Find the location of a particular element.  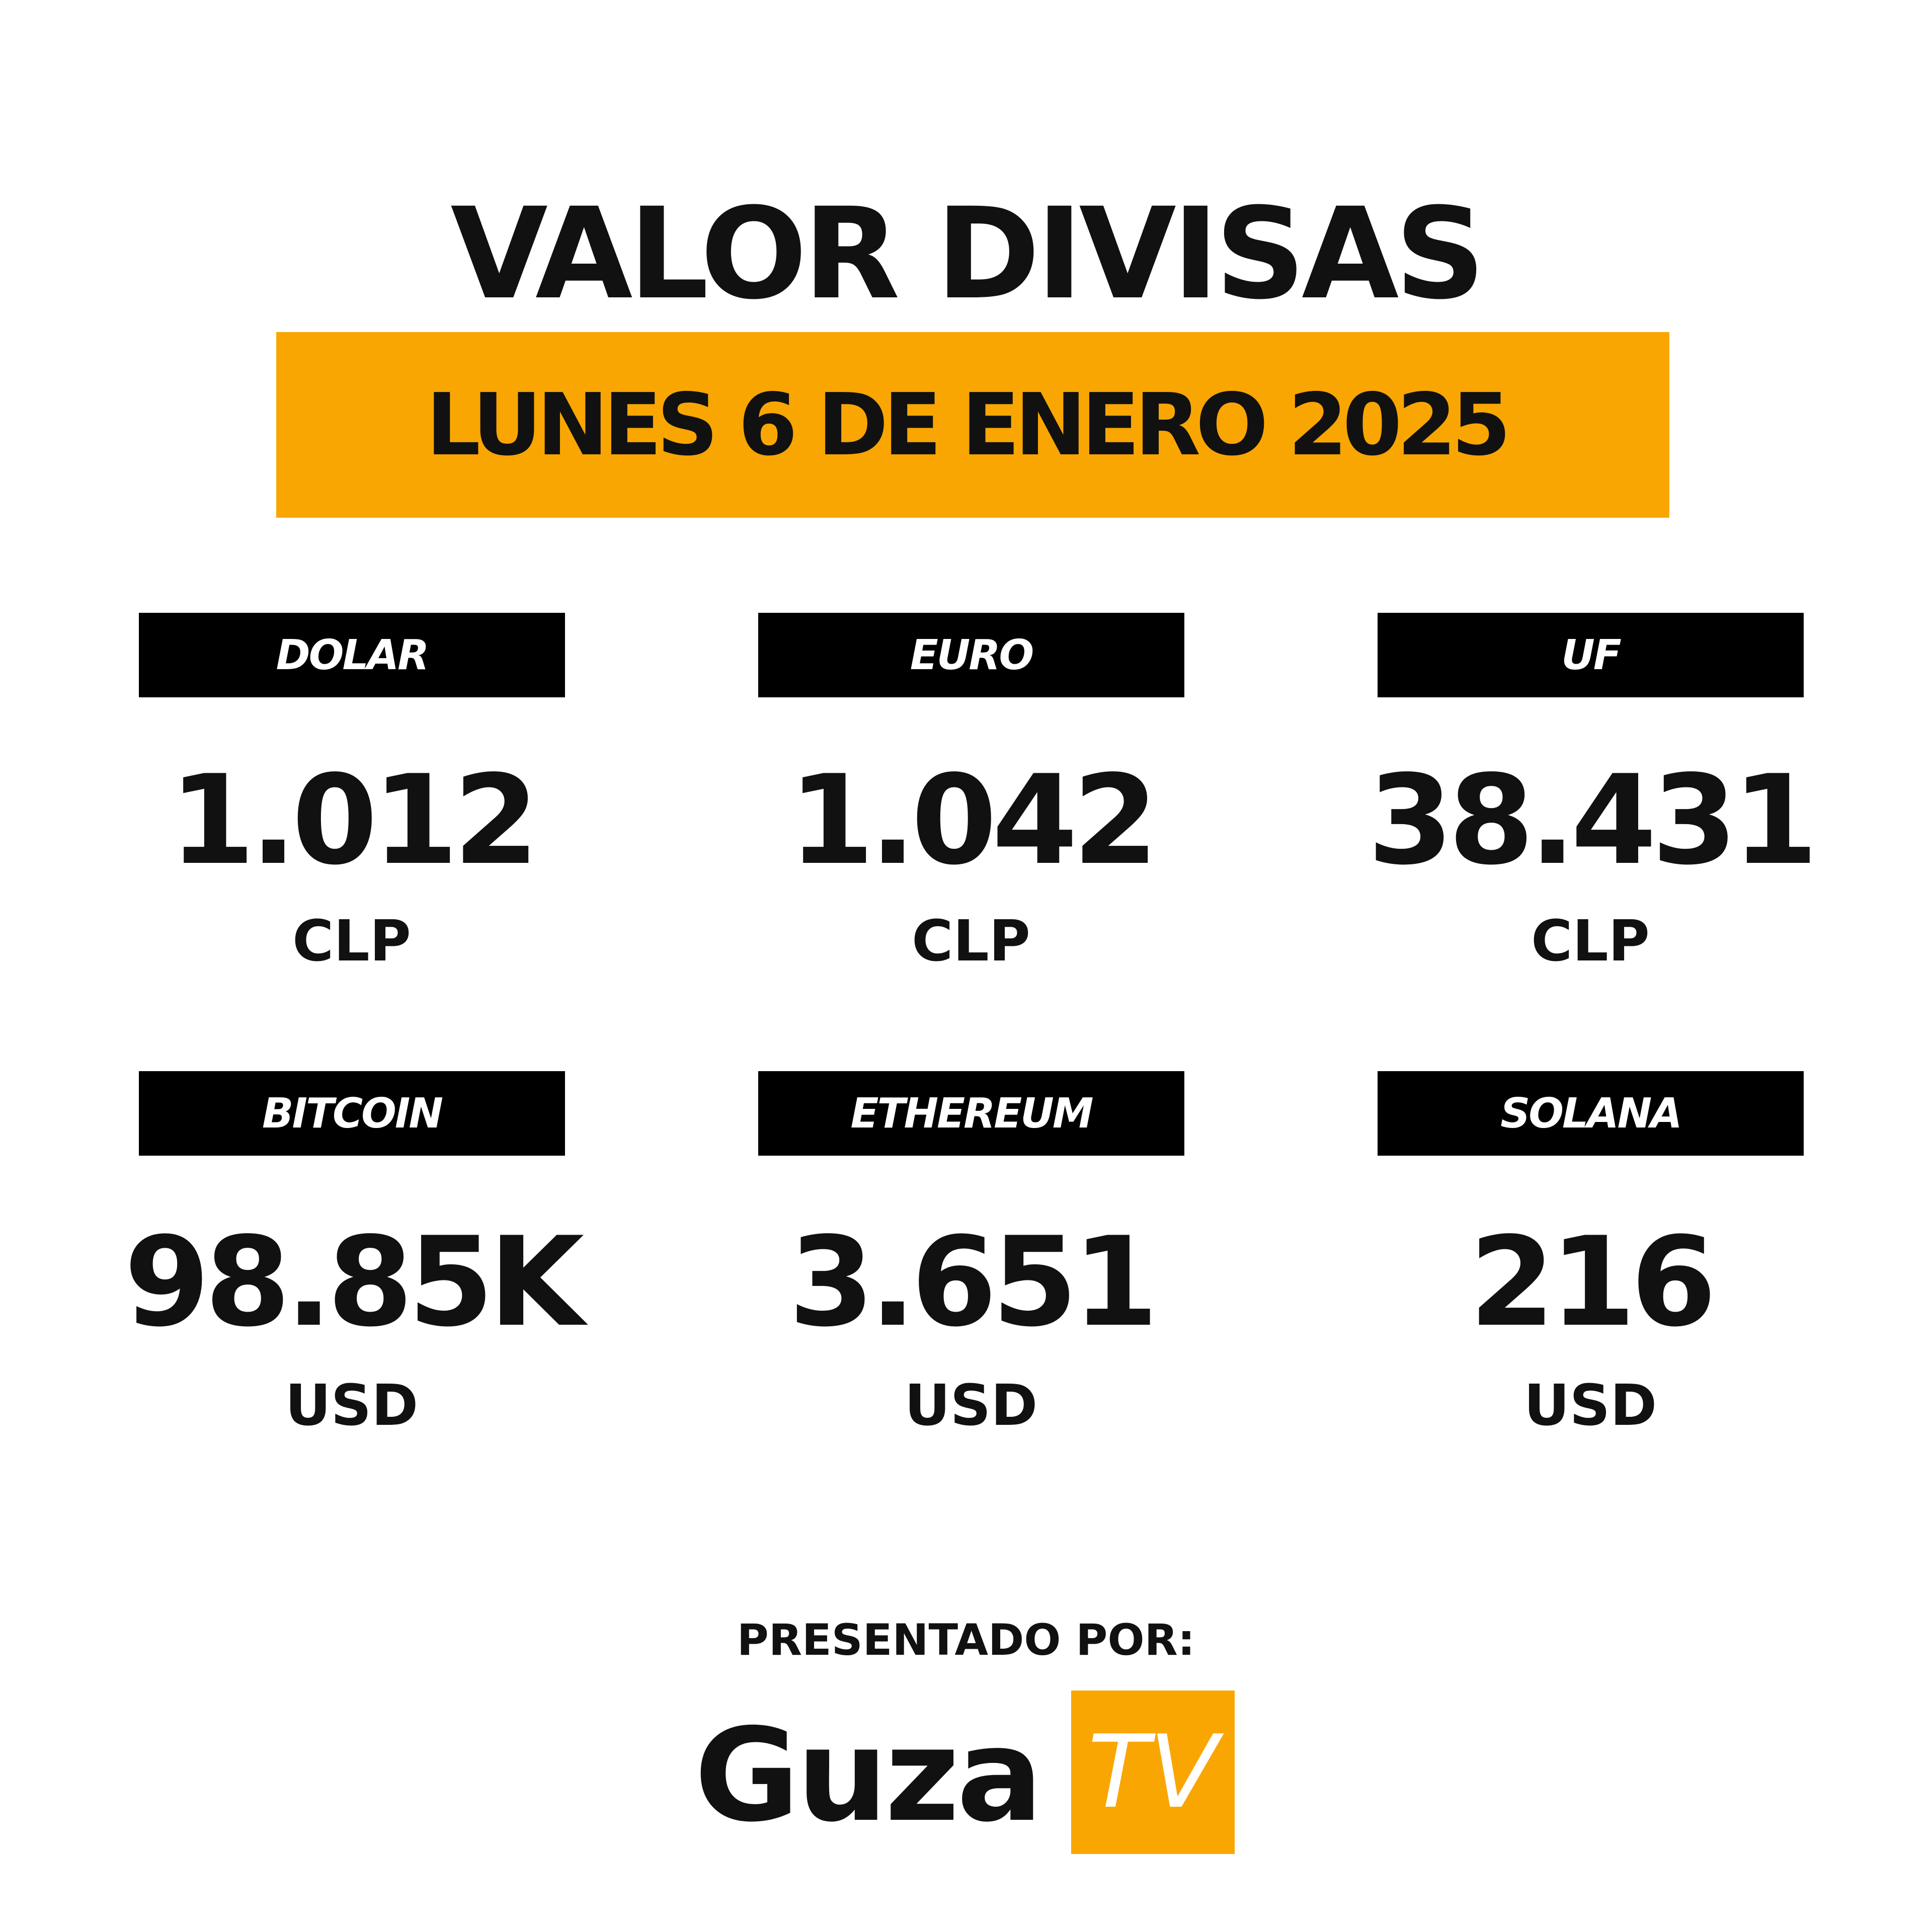

item-name: ETHEREUM is located at coordinates (971, 1114).